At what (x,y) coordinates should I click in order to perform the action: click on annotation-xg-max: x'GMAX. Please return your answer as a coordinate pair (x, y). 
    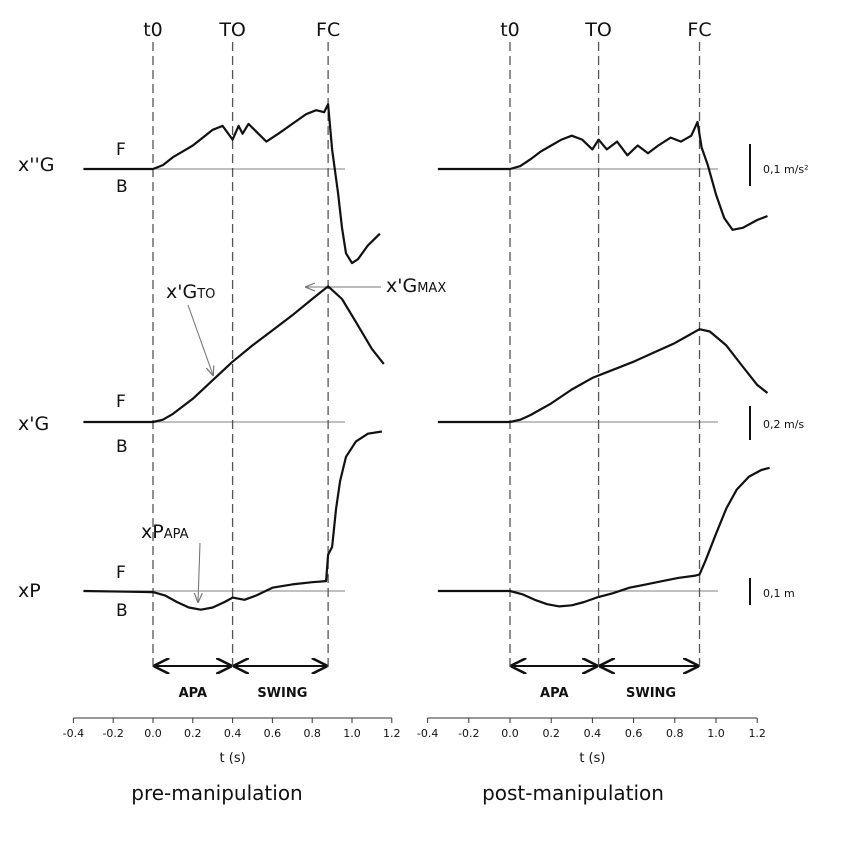
    Looking at the image, I should click on (416, 286).